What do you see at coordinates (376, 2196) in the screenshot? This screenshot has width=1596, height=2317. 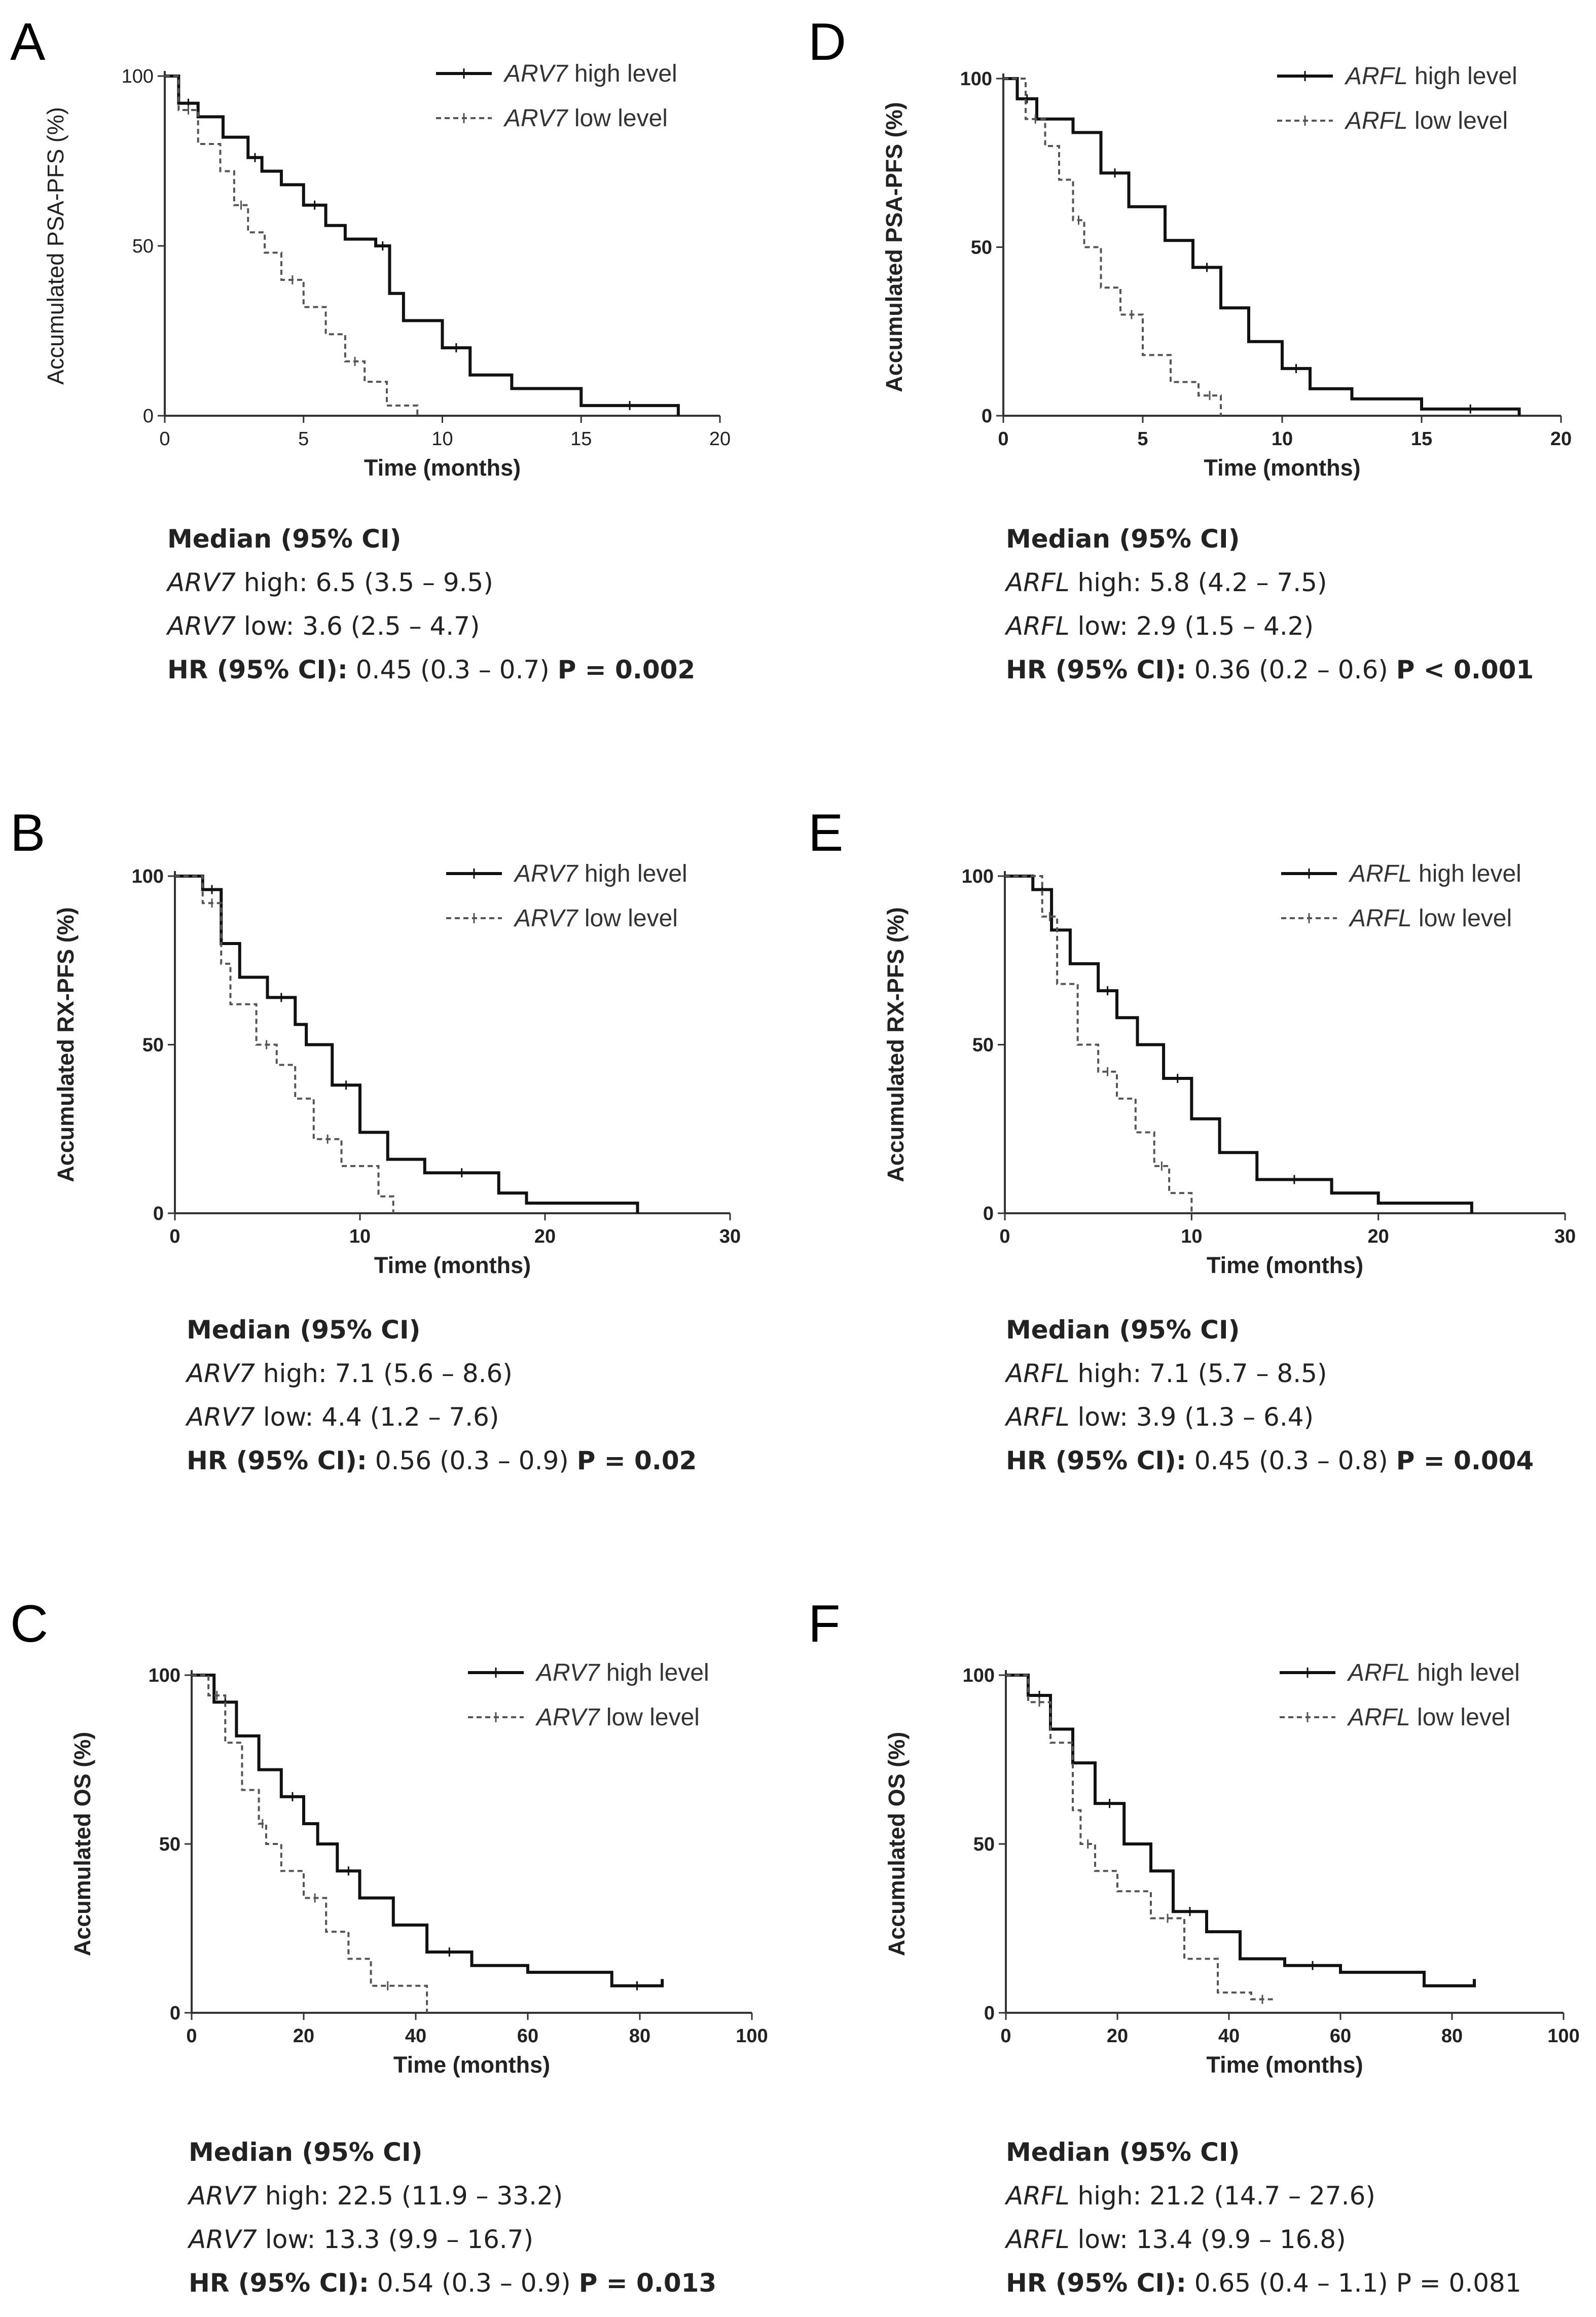 I see `stats-high: ARV7 high: 22.5 (11.9 – 33.2)` at bounding box center [376, 2196].